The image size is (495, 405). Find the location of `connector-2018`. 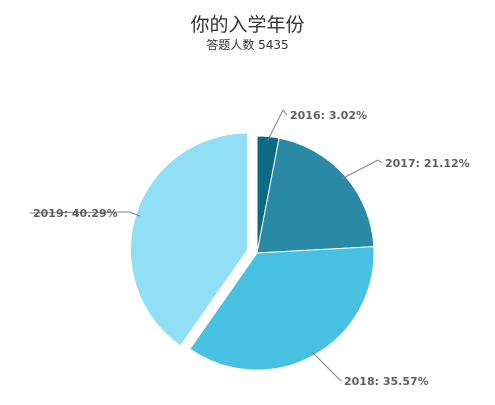

connector-2018 is located at coordinates (326, 366).